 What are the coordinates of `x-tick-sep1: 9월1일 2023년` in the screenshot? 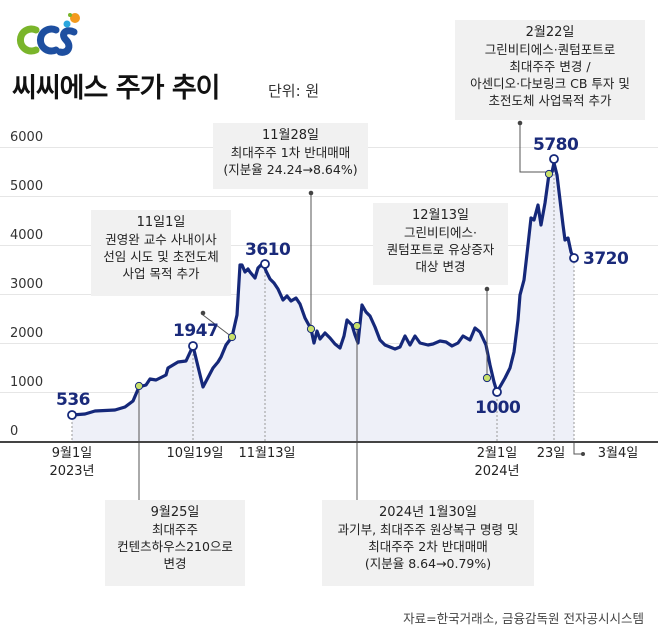 It's located at (72, 463).